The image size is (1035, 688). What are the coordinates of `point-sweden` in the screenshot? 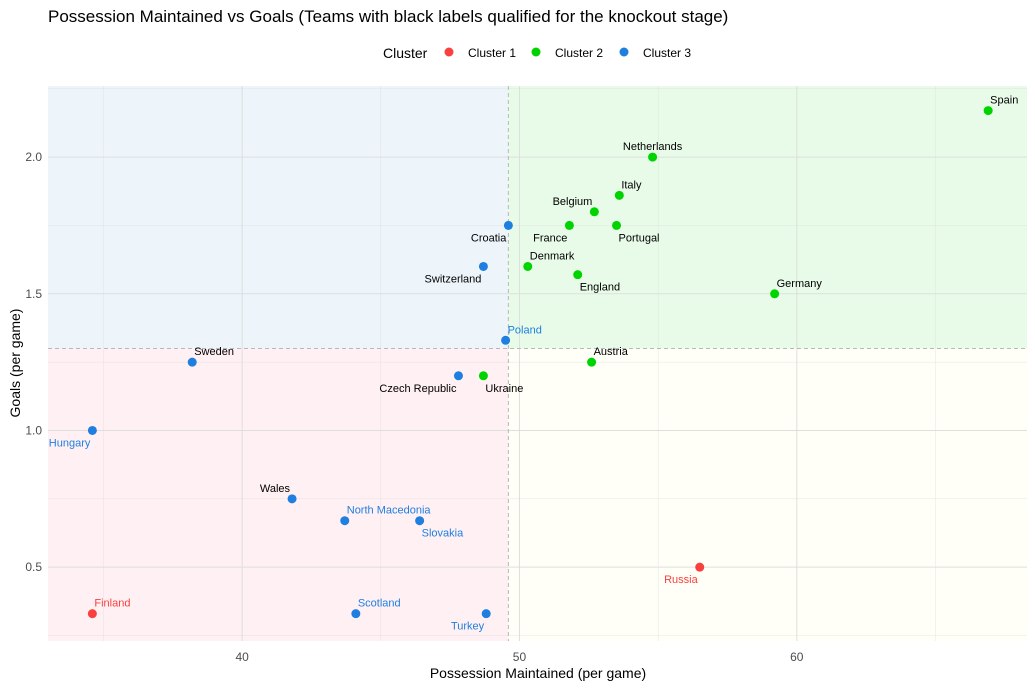 It's located at (192, 362).